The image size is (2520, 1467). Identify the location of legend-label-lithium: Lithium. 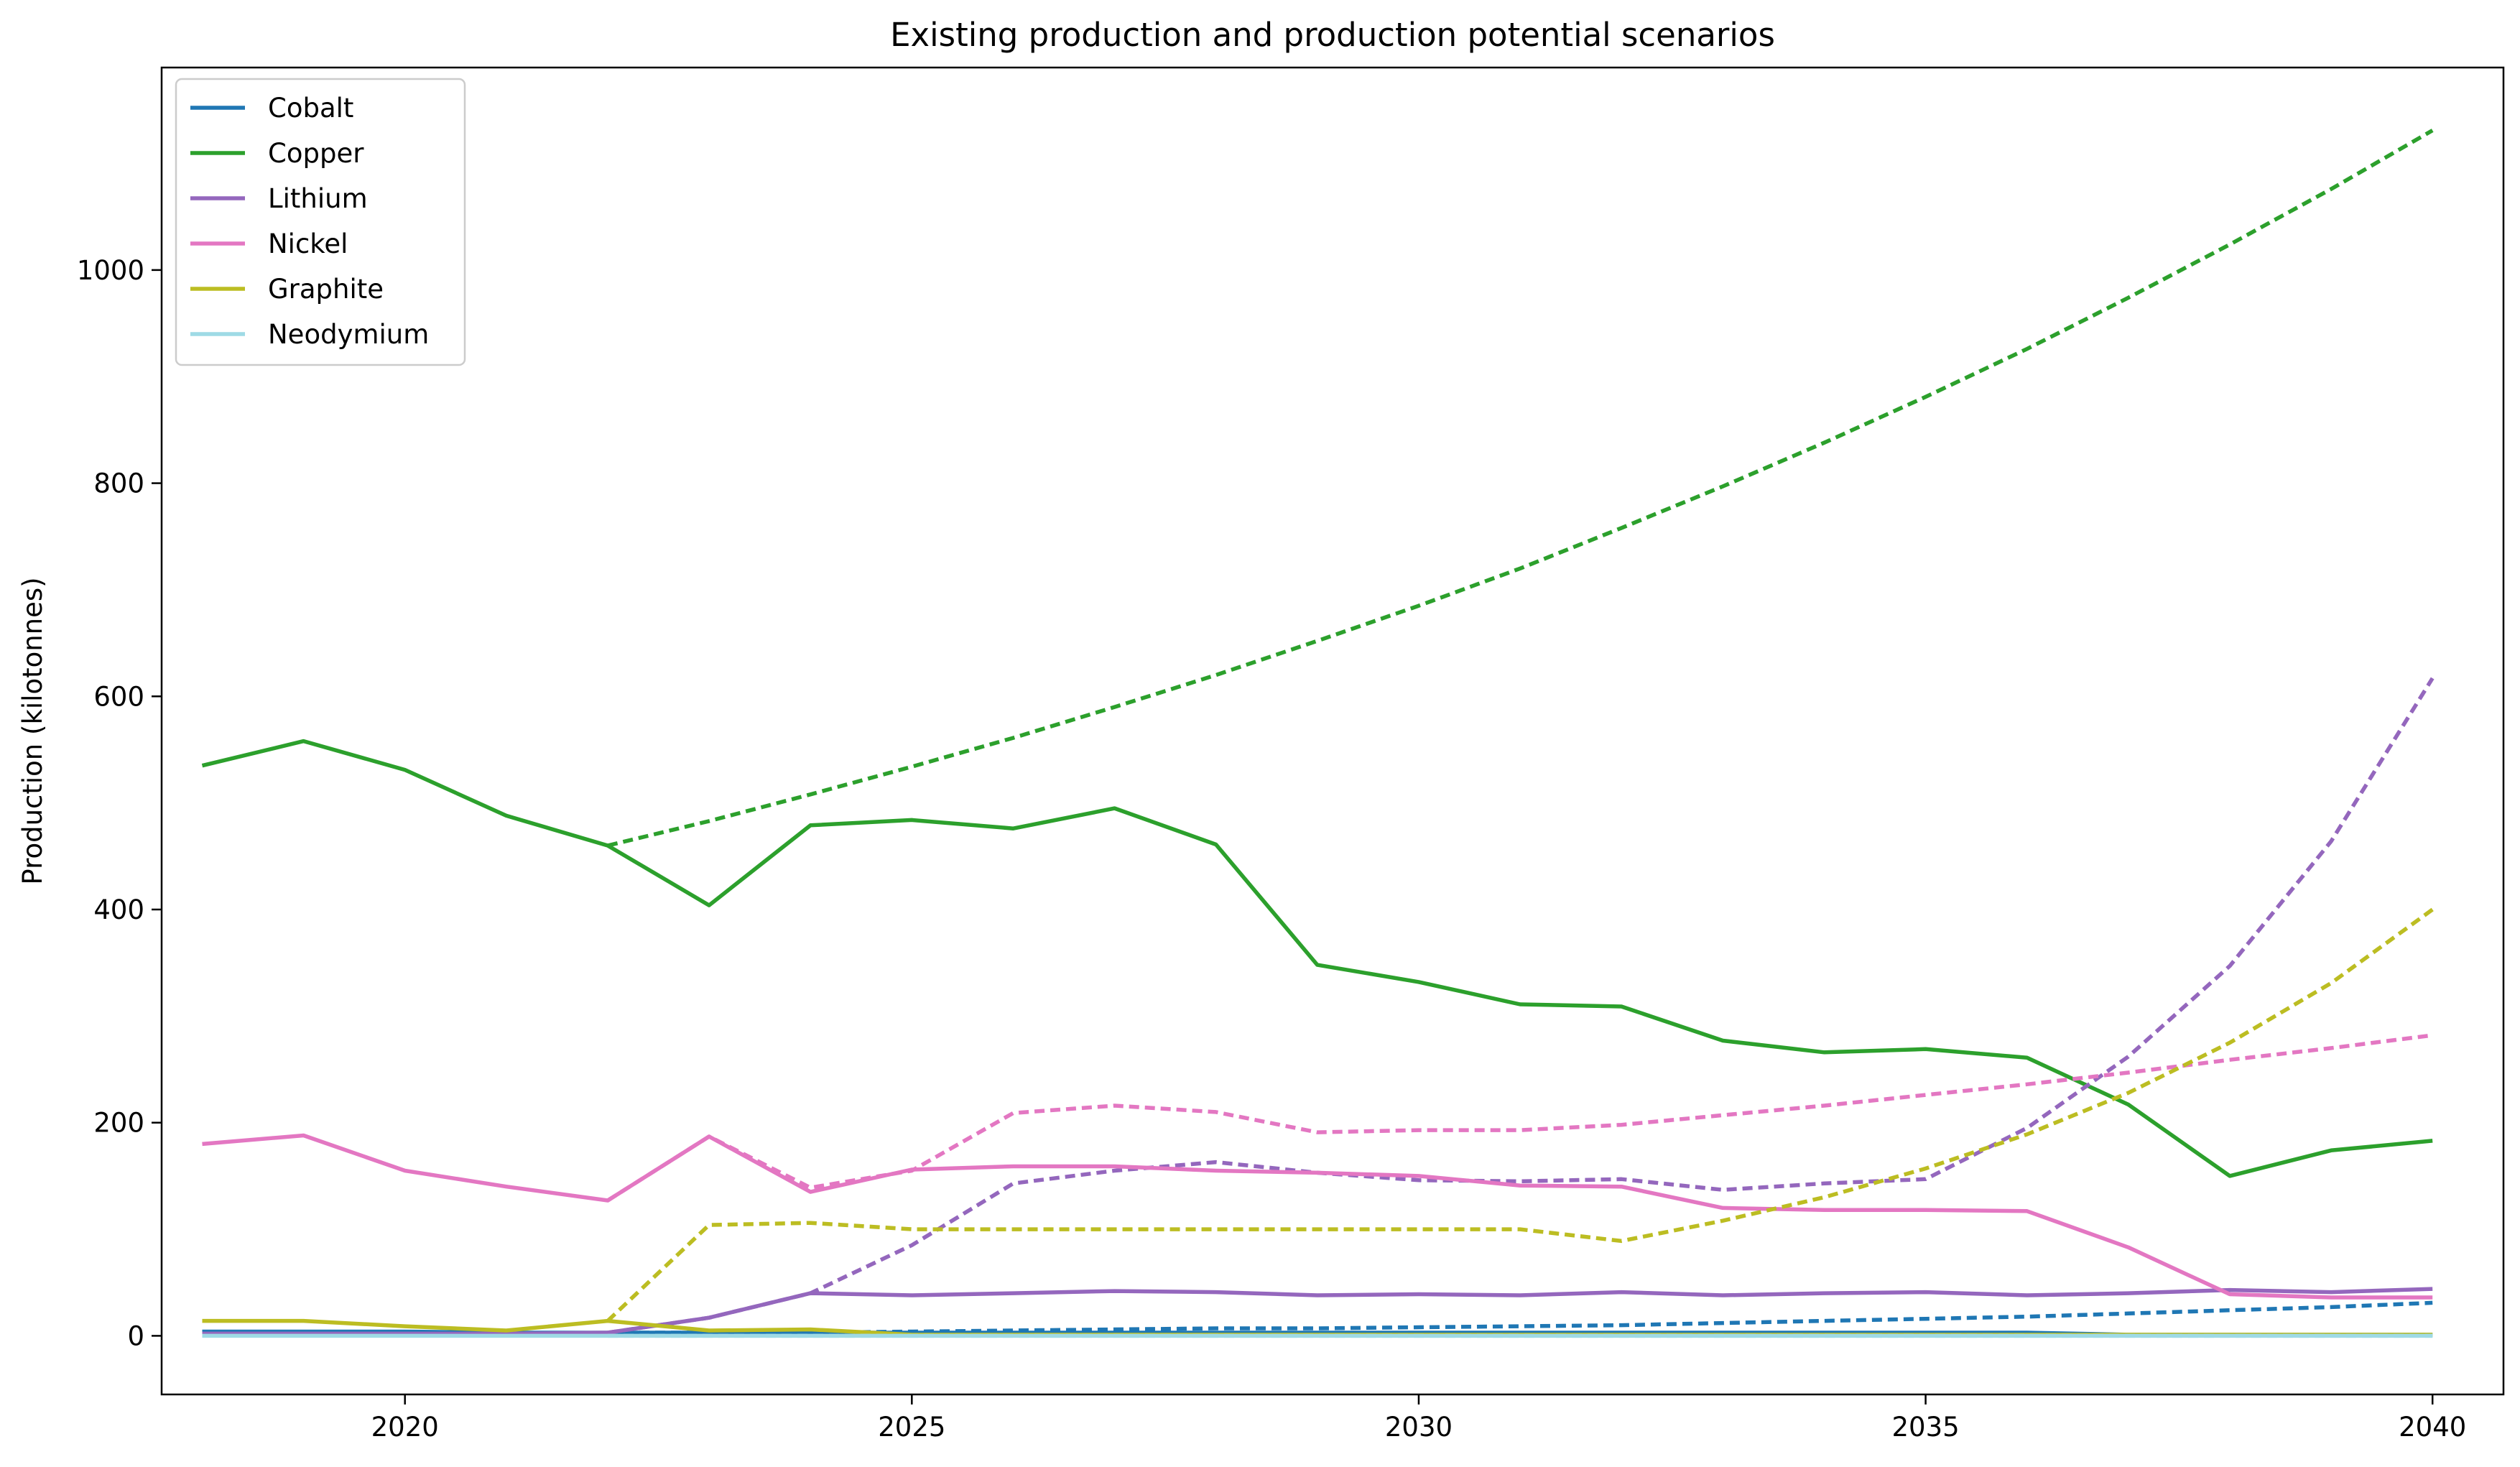
(318, 198).